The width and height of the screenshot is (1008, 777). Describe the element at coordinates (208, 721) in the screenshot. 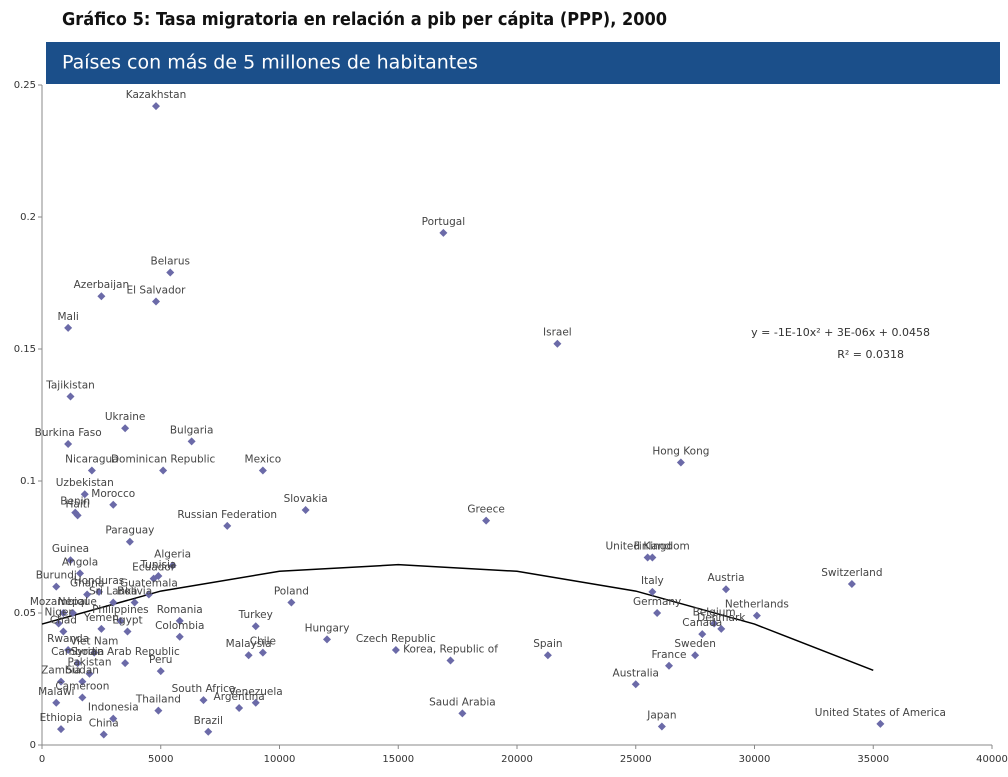

I see `point-label: Brazil` at that location.